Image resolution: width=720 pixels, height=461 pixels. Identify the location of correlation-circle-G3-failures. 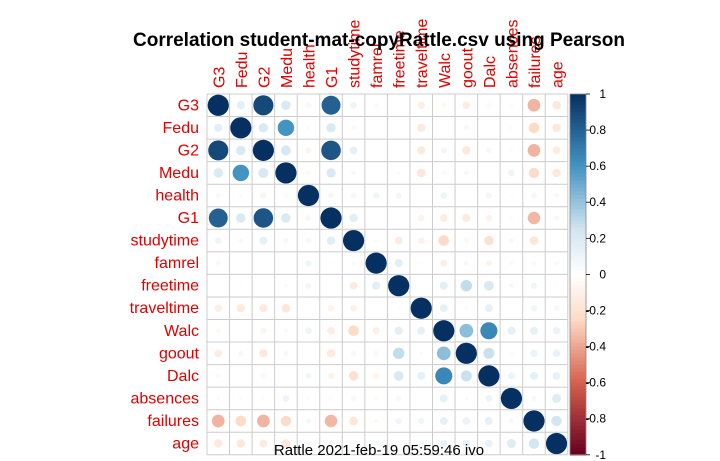
(534, 105).